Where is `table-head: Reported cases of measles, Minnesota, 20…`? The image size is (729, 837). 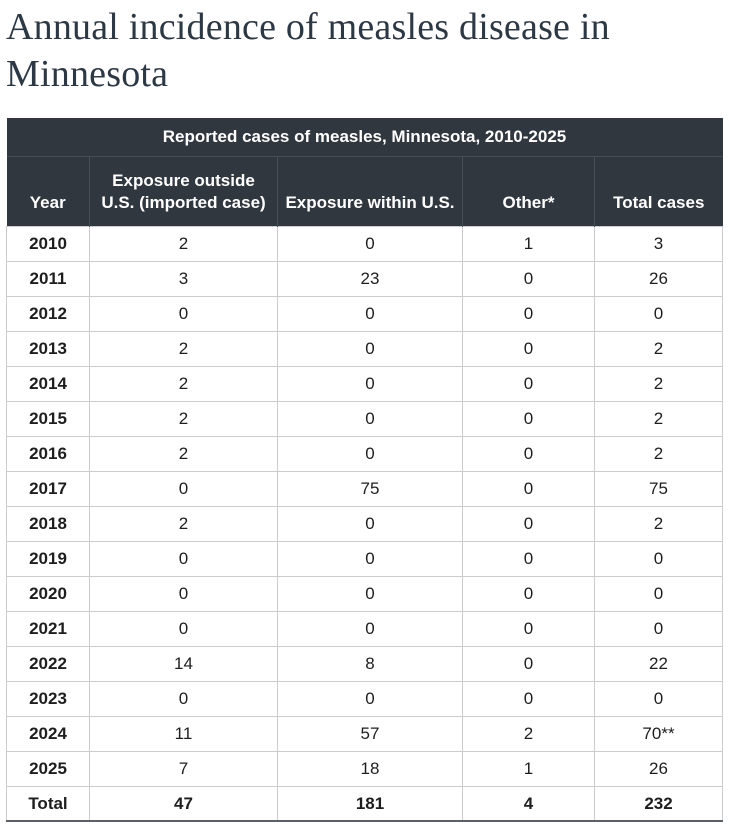
table-head: Reported cases of measles, Minnesota, 20… is located at coordinates (364, 172).